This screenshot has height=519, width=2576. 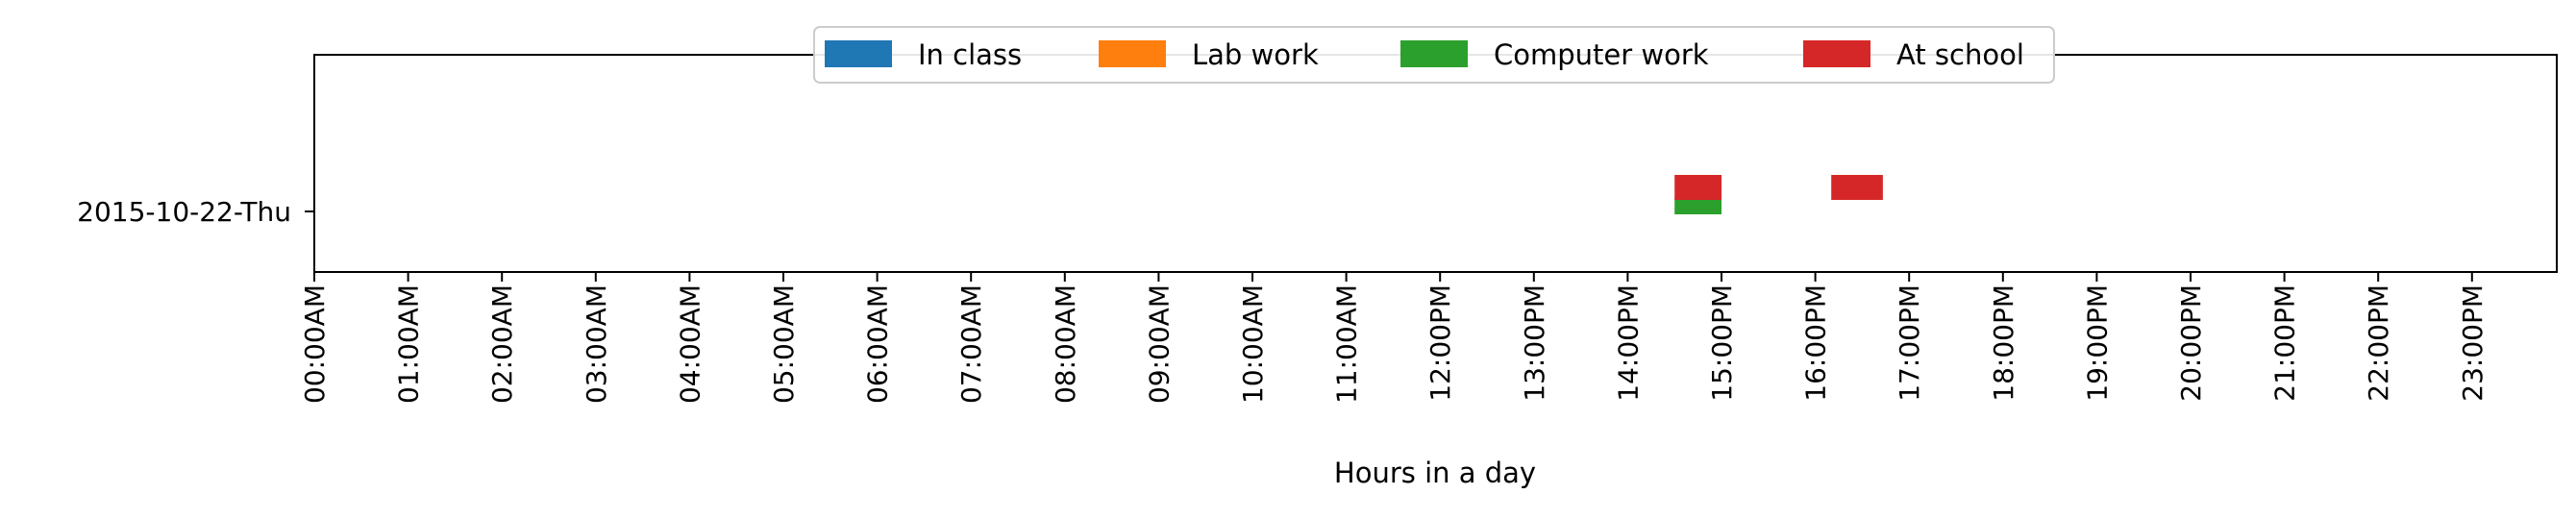 What do you see at coordinates (2191, 343) in the screenshot?
I see `x-tick-label: 20:00PM` at bounding box center [2191, 343].